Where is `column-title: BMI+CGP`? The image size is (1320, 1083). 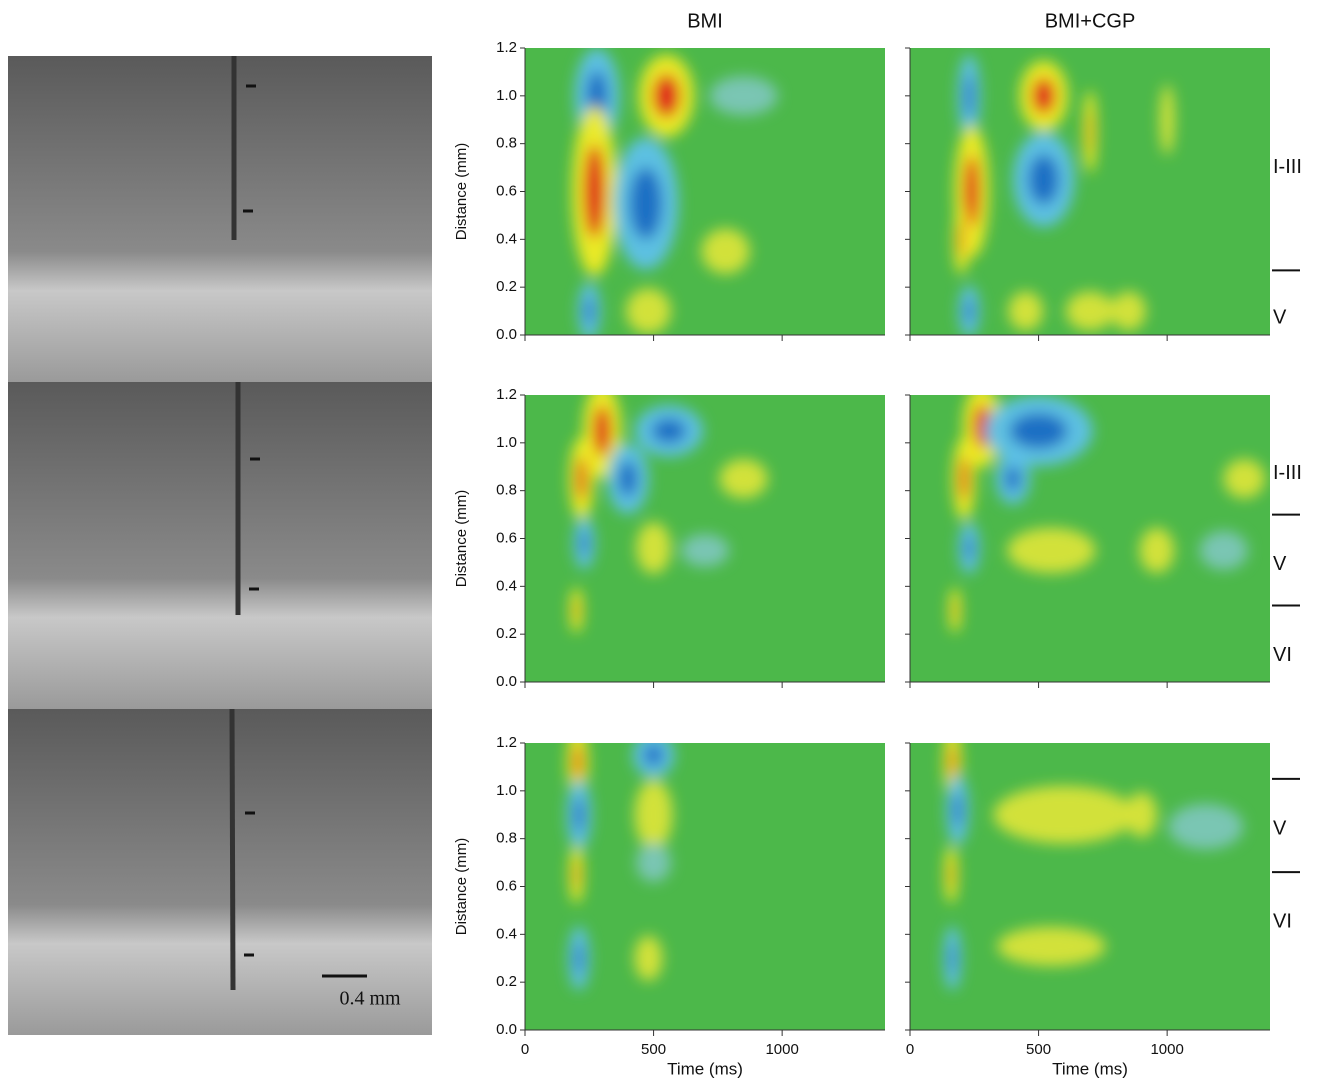
column-title: BMI+CGP is located at coordinates (1090, 21).